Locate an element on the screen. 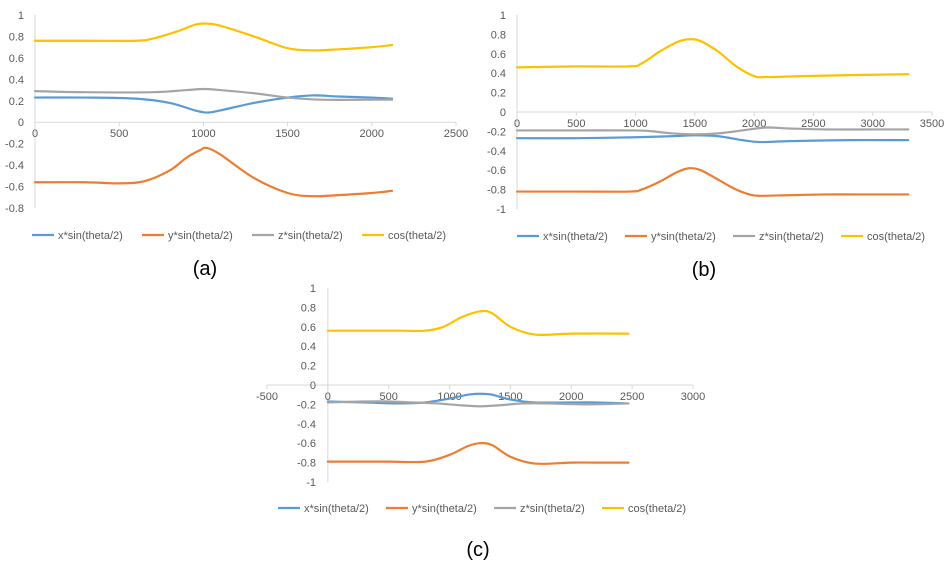 This screenshot has width=952, height=569. panel-caption: (b) is located at coordinates (704, 270).